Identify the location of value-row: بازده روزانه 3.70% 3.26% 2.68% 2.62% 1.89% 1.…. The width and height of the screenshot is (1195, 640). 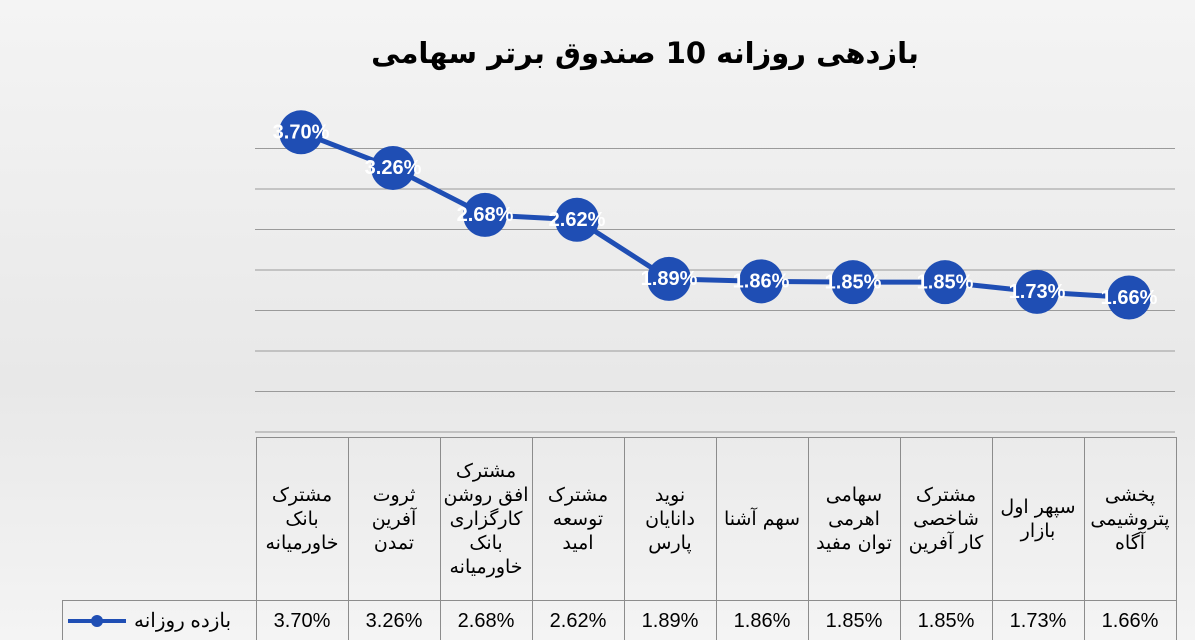
(619, 620).